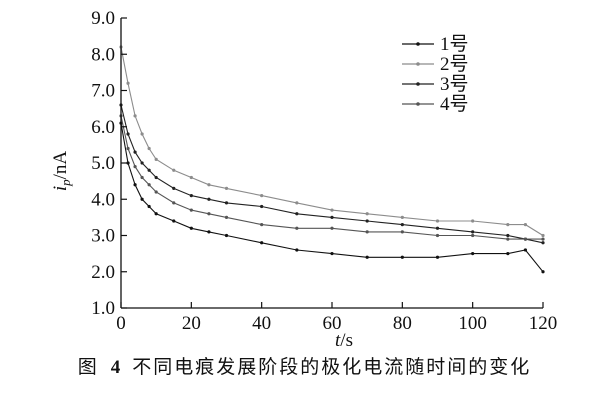 The height and width of the screenshot is (401, 609). Describe the element at coordinates (454, 64) in the screenshot. I see `legend-label: 2号` at that location.